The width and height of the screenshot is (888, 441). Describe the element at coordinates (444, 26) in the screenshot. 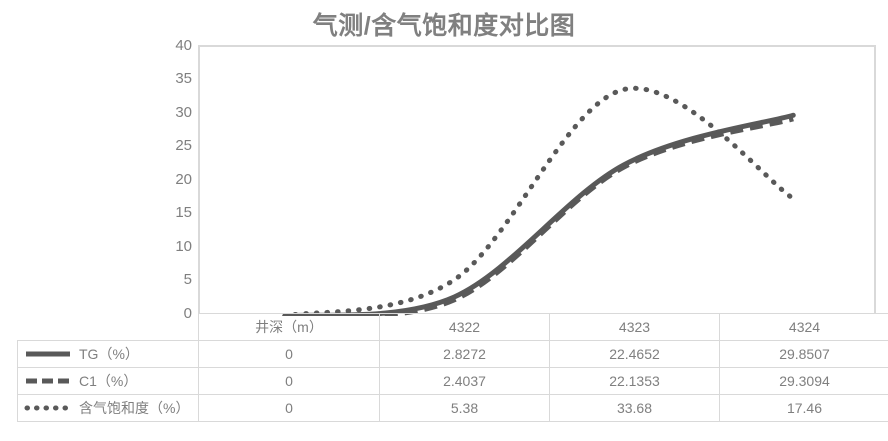

I see `chart-title: 气测/含气饱和度对比图` at that location.